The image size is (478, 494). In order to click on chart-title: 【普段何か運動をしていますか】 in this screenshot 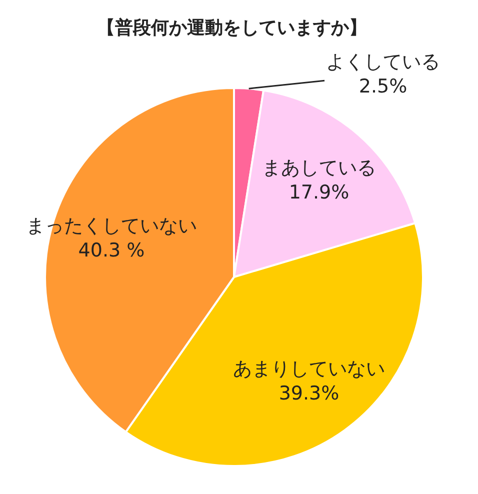, I will do `click(232, 27)`.